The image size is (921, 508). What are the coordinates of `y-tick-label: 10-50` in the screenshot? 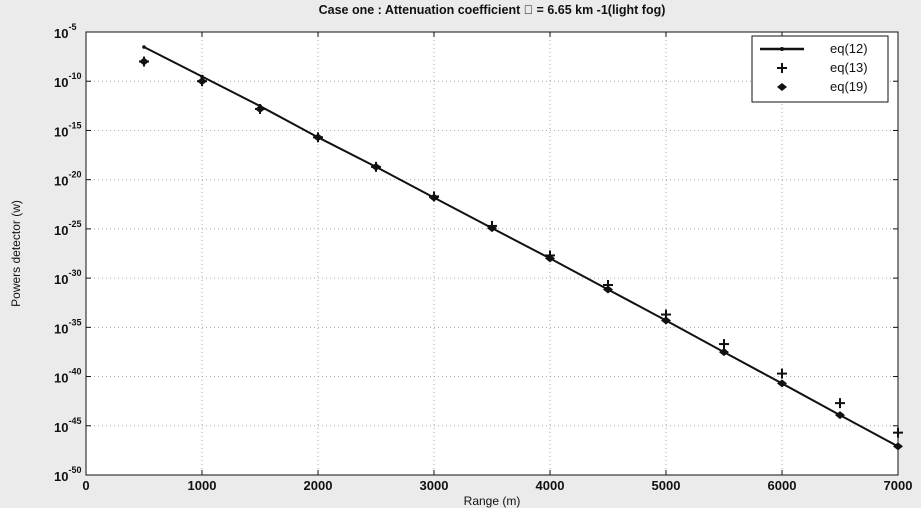 It's located at (67, 474).